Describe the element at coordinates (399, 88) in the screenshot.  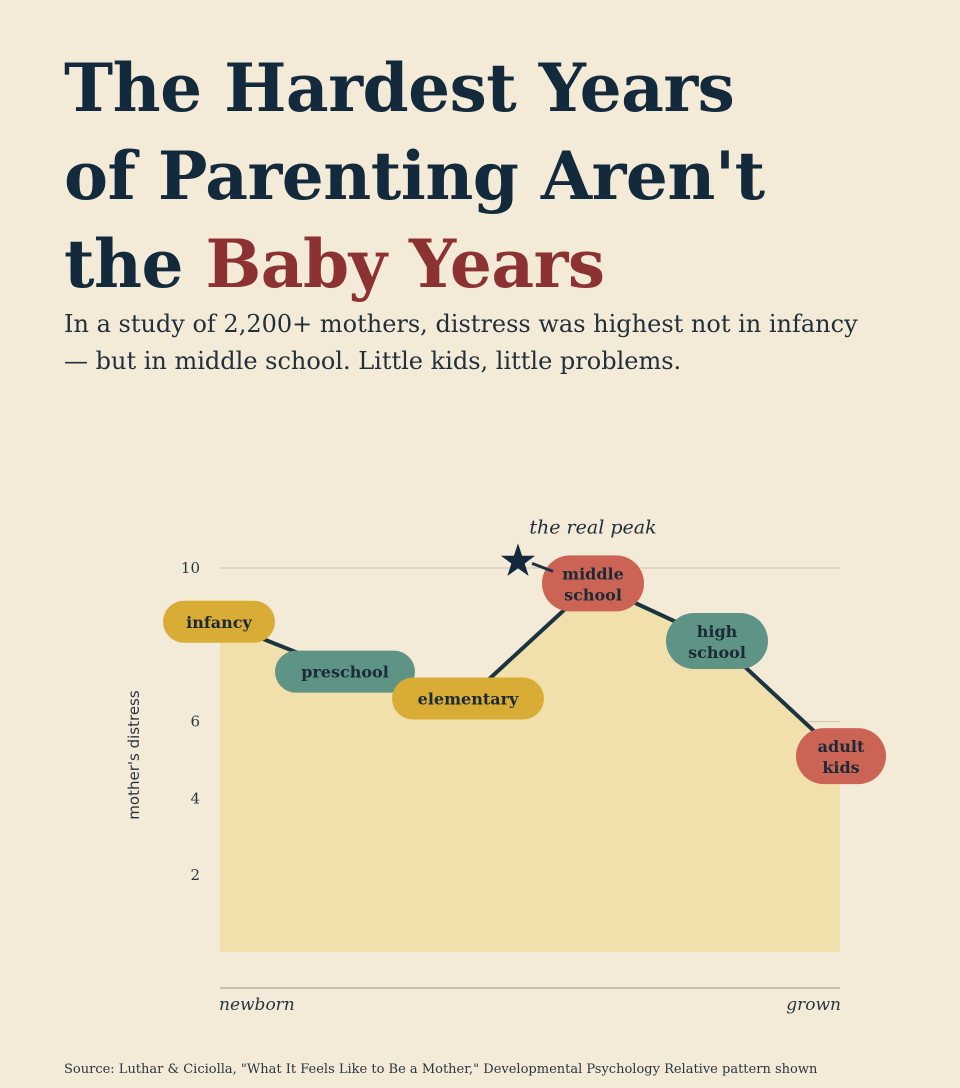
I see `title-line-1: The Hardest Years` at that location.